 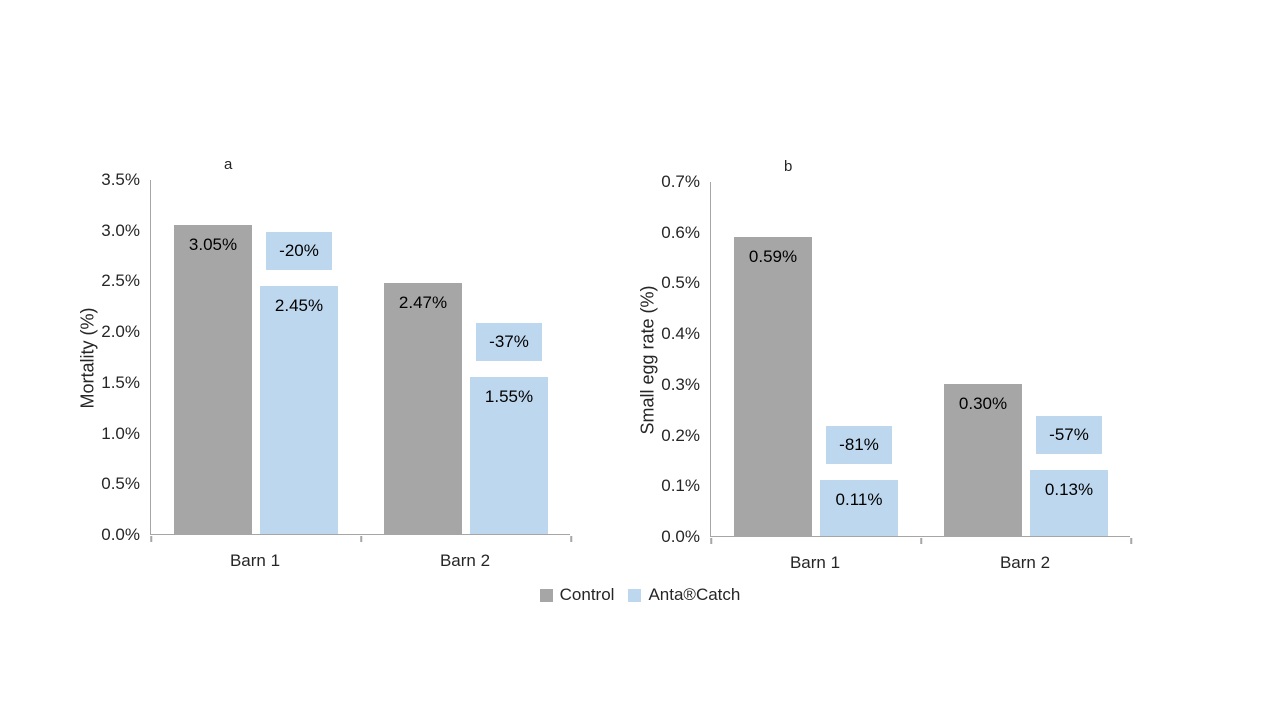 I want to click on change-label-anta-catch-barn-2: -57%, so click(x=1069, y=435).